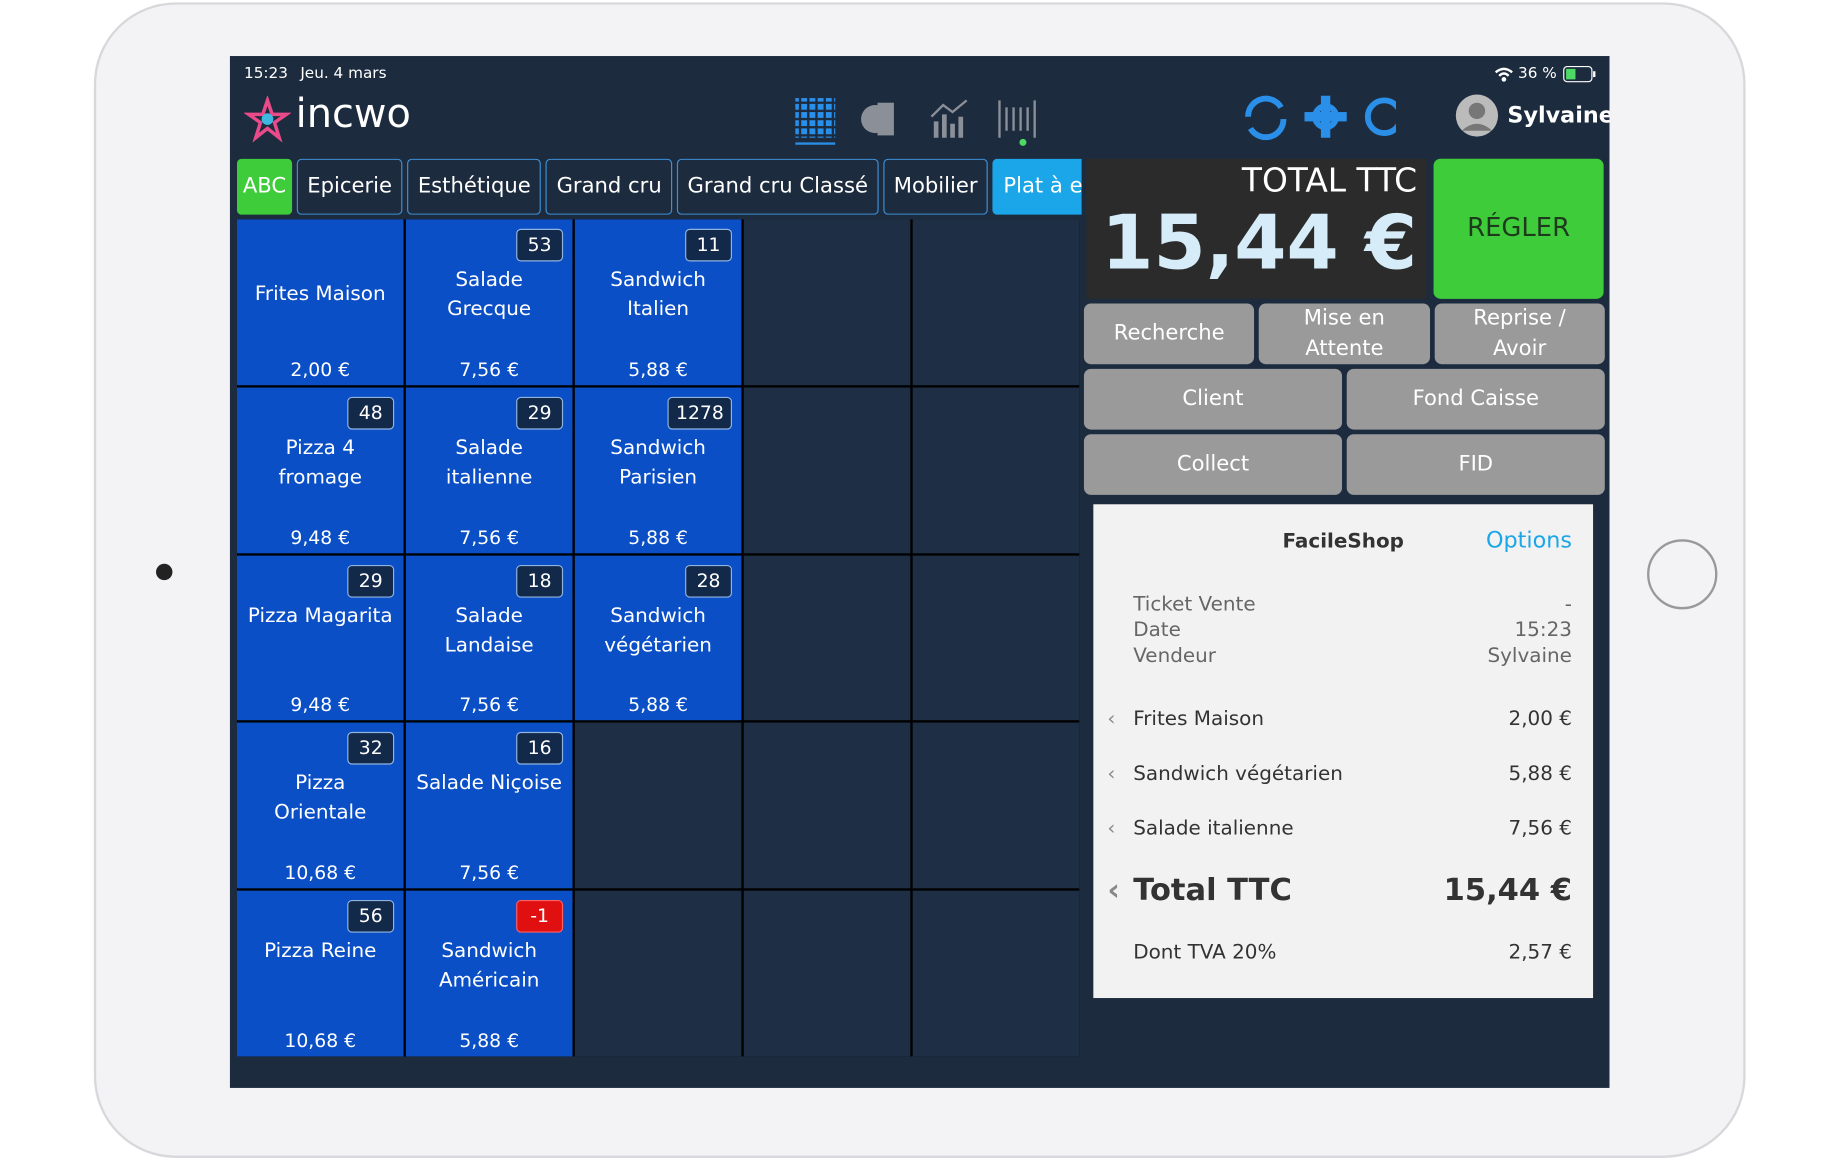 The height and width of the screenshot is (1158, 1830). I want to click on product-tile: 53 Salade Grecque 7,56 €, so click(489, 302).